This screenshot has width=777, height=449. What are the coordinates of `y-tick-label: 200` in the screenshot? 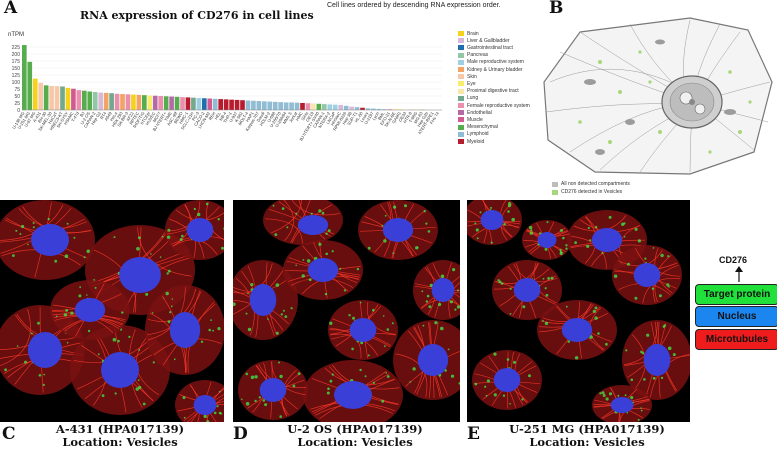 It's located at (16, 55).